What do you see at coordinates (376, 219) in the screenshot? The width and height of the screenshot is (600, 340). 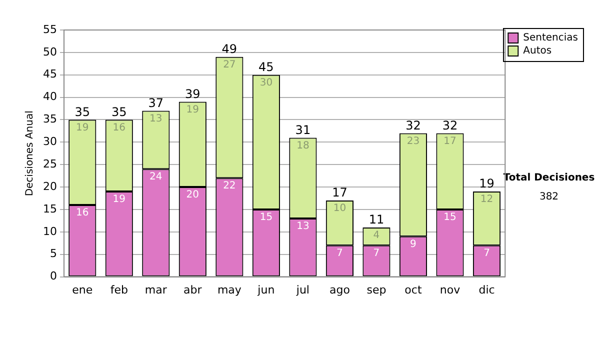 I see `total-label: 11` at bounding box center [376, 219].